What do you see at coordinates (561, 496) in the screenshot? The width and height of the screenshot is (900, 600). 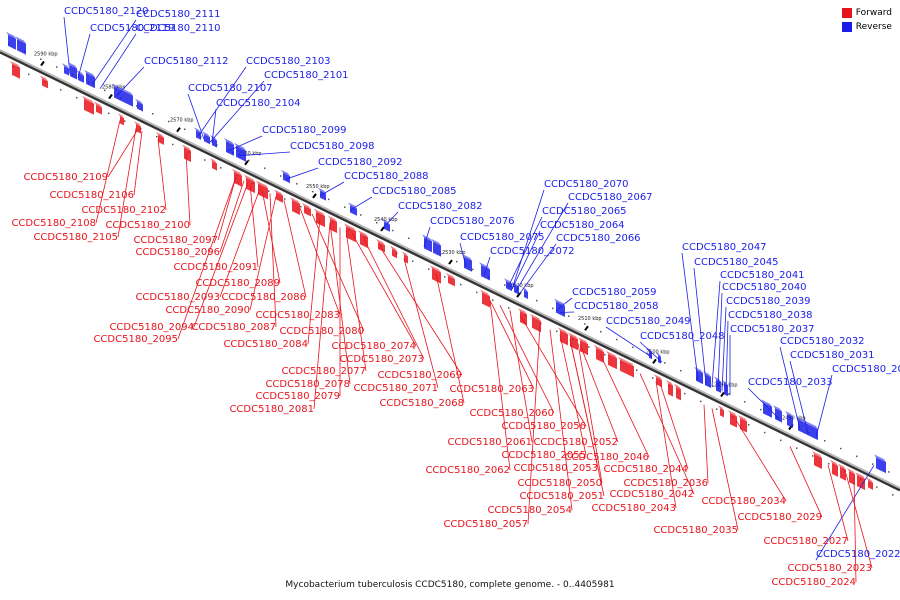 I see `gene-label: CCDC5180_2051` at bounding box center [561, 496].